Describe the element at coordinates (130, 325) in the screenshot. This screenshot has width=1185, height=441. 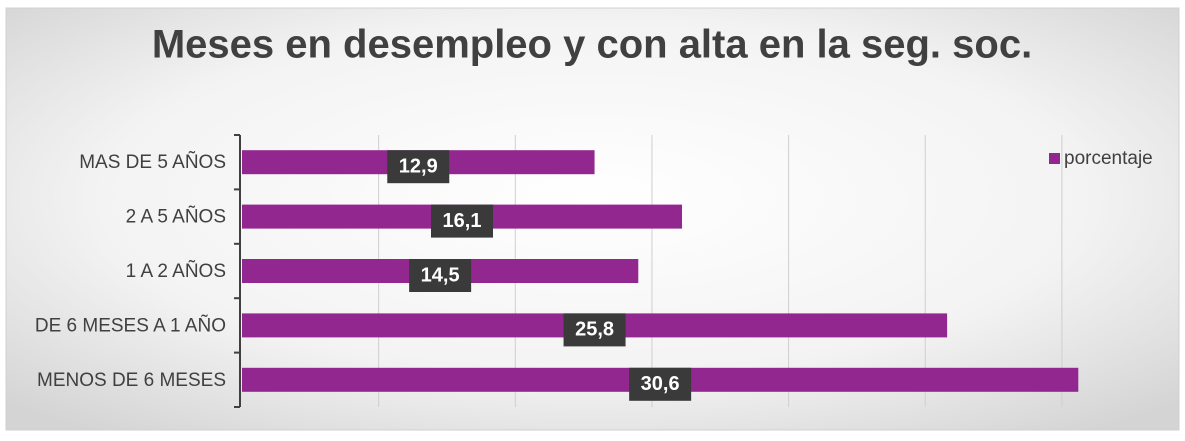
I see `y-tick-label: DE 6 MESES A 1 AÑO` at that location.